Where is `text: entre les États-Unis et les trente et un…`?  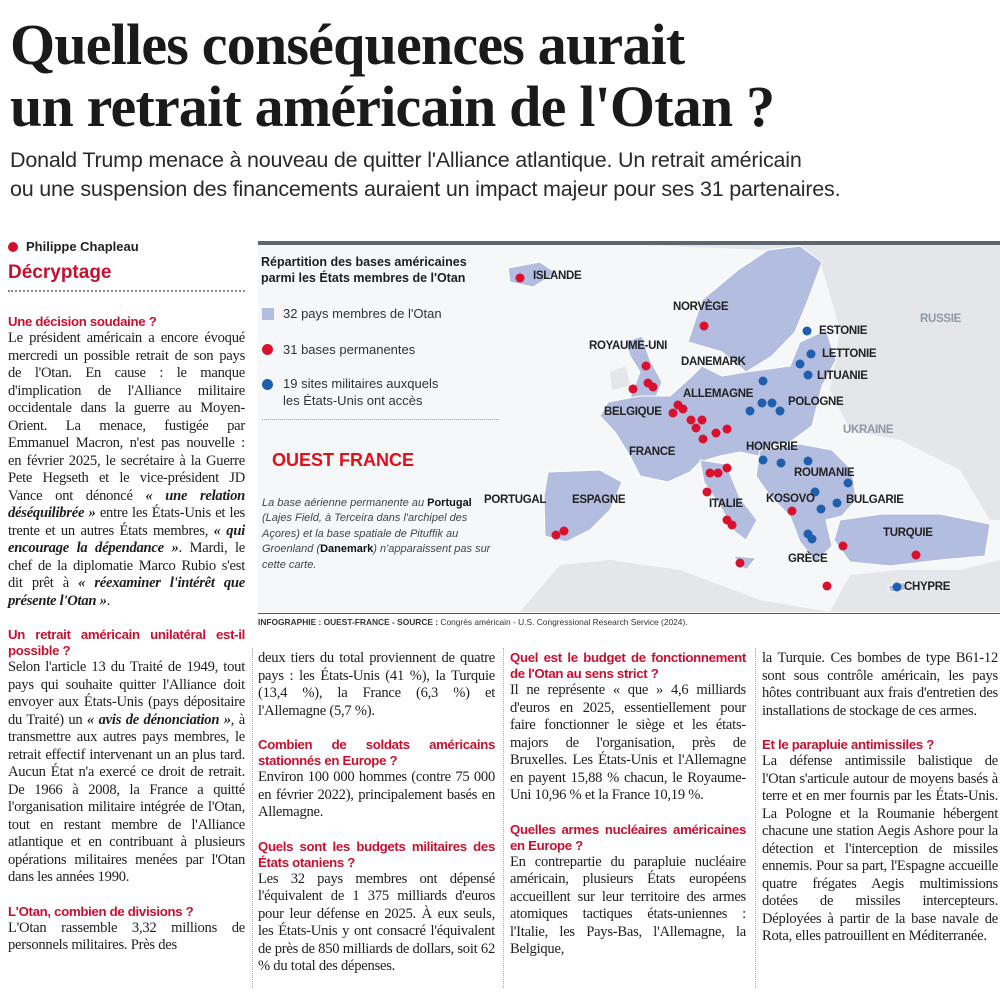 text: entre les États-Unis et les trente et un… is located at coordinates (126, 522).